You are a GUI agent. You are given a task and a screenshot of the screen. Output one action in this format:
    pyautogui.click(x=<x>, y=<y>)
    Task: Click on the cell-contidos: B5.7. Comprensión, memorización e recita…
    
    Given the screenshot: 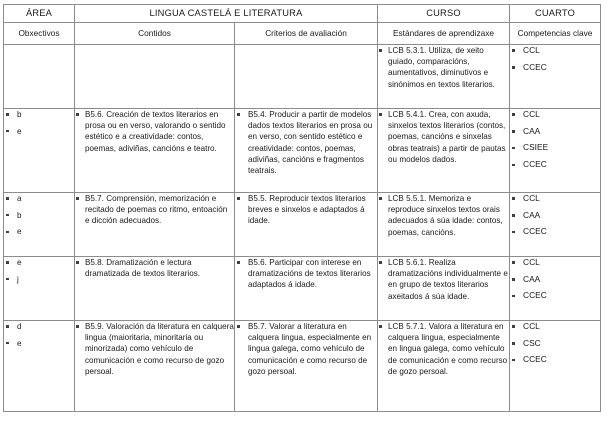 What is the action you would take?
    pyautogui.click(x=154, y=224)
    